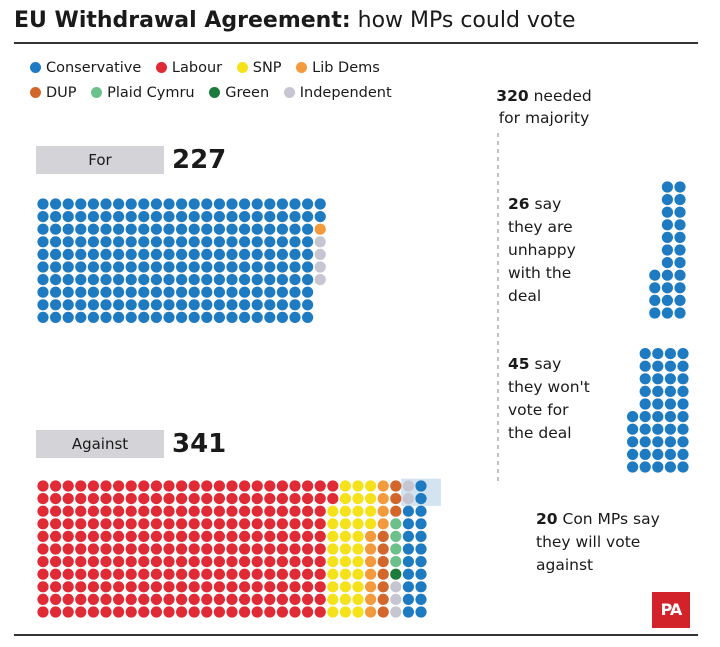 The image size is (720, 647). What do you see at coordinates (247, 93) in the screenshot?
I see `legend-label: Green` at bounding box center [247, 93].